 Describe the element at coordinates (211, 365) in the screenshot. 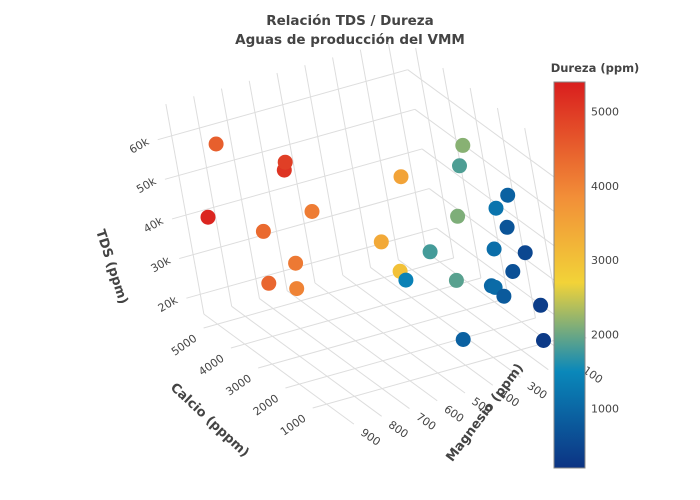

I see `x-tick-label: 4000` at that location.